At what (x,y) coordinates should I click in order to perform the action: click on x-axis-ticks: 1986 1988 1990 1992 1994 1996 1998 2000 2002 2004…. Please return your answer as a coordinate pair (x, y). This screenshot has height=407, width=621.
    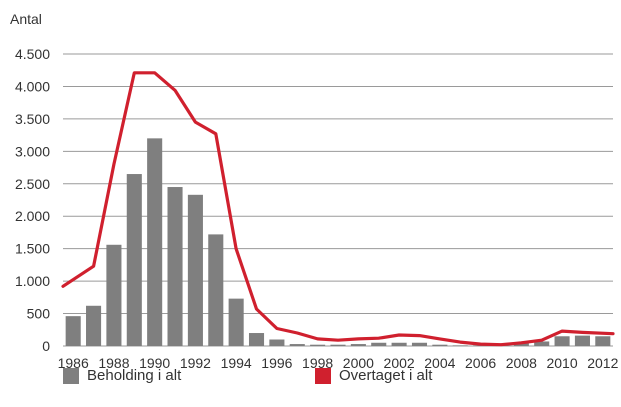
    Looking at the image, I should click on (338, 362).